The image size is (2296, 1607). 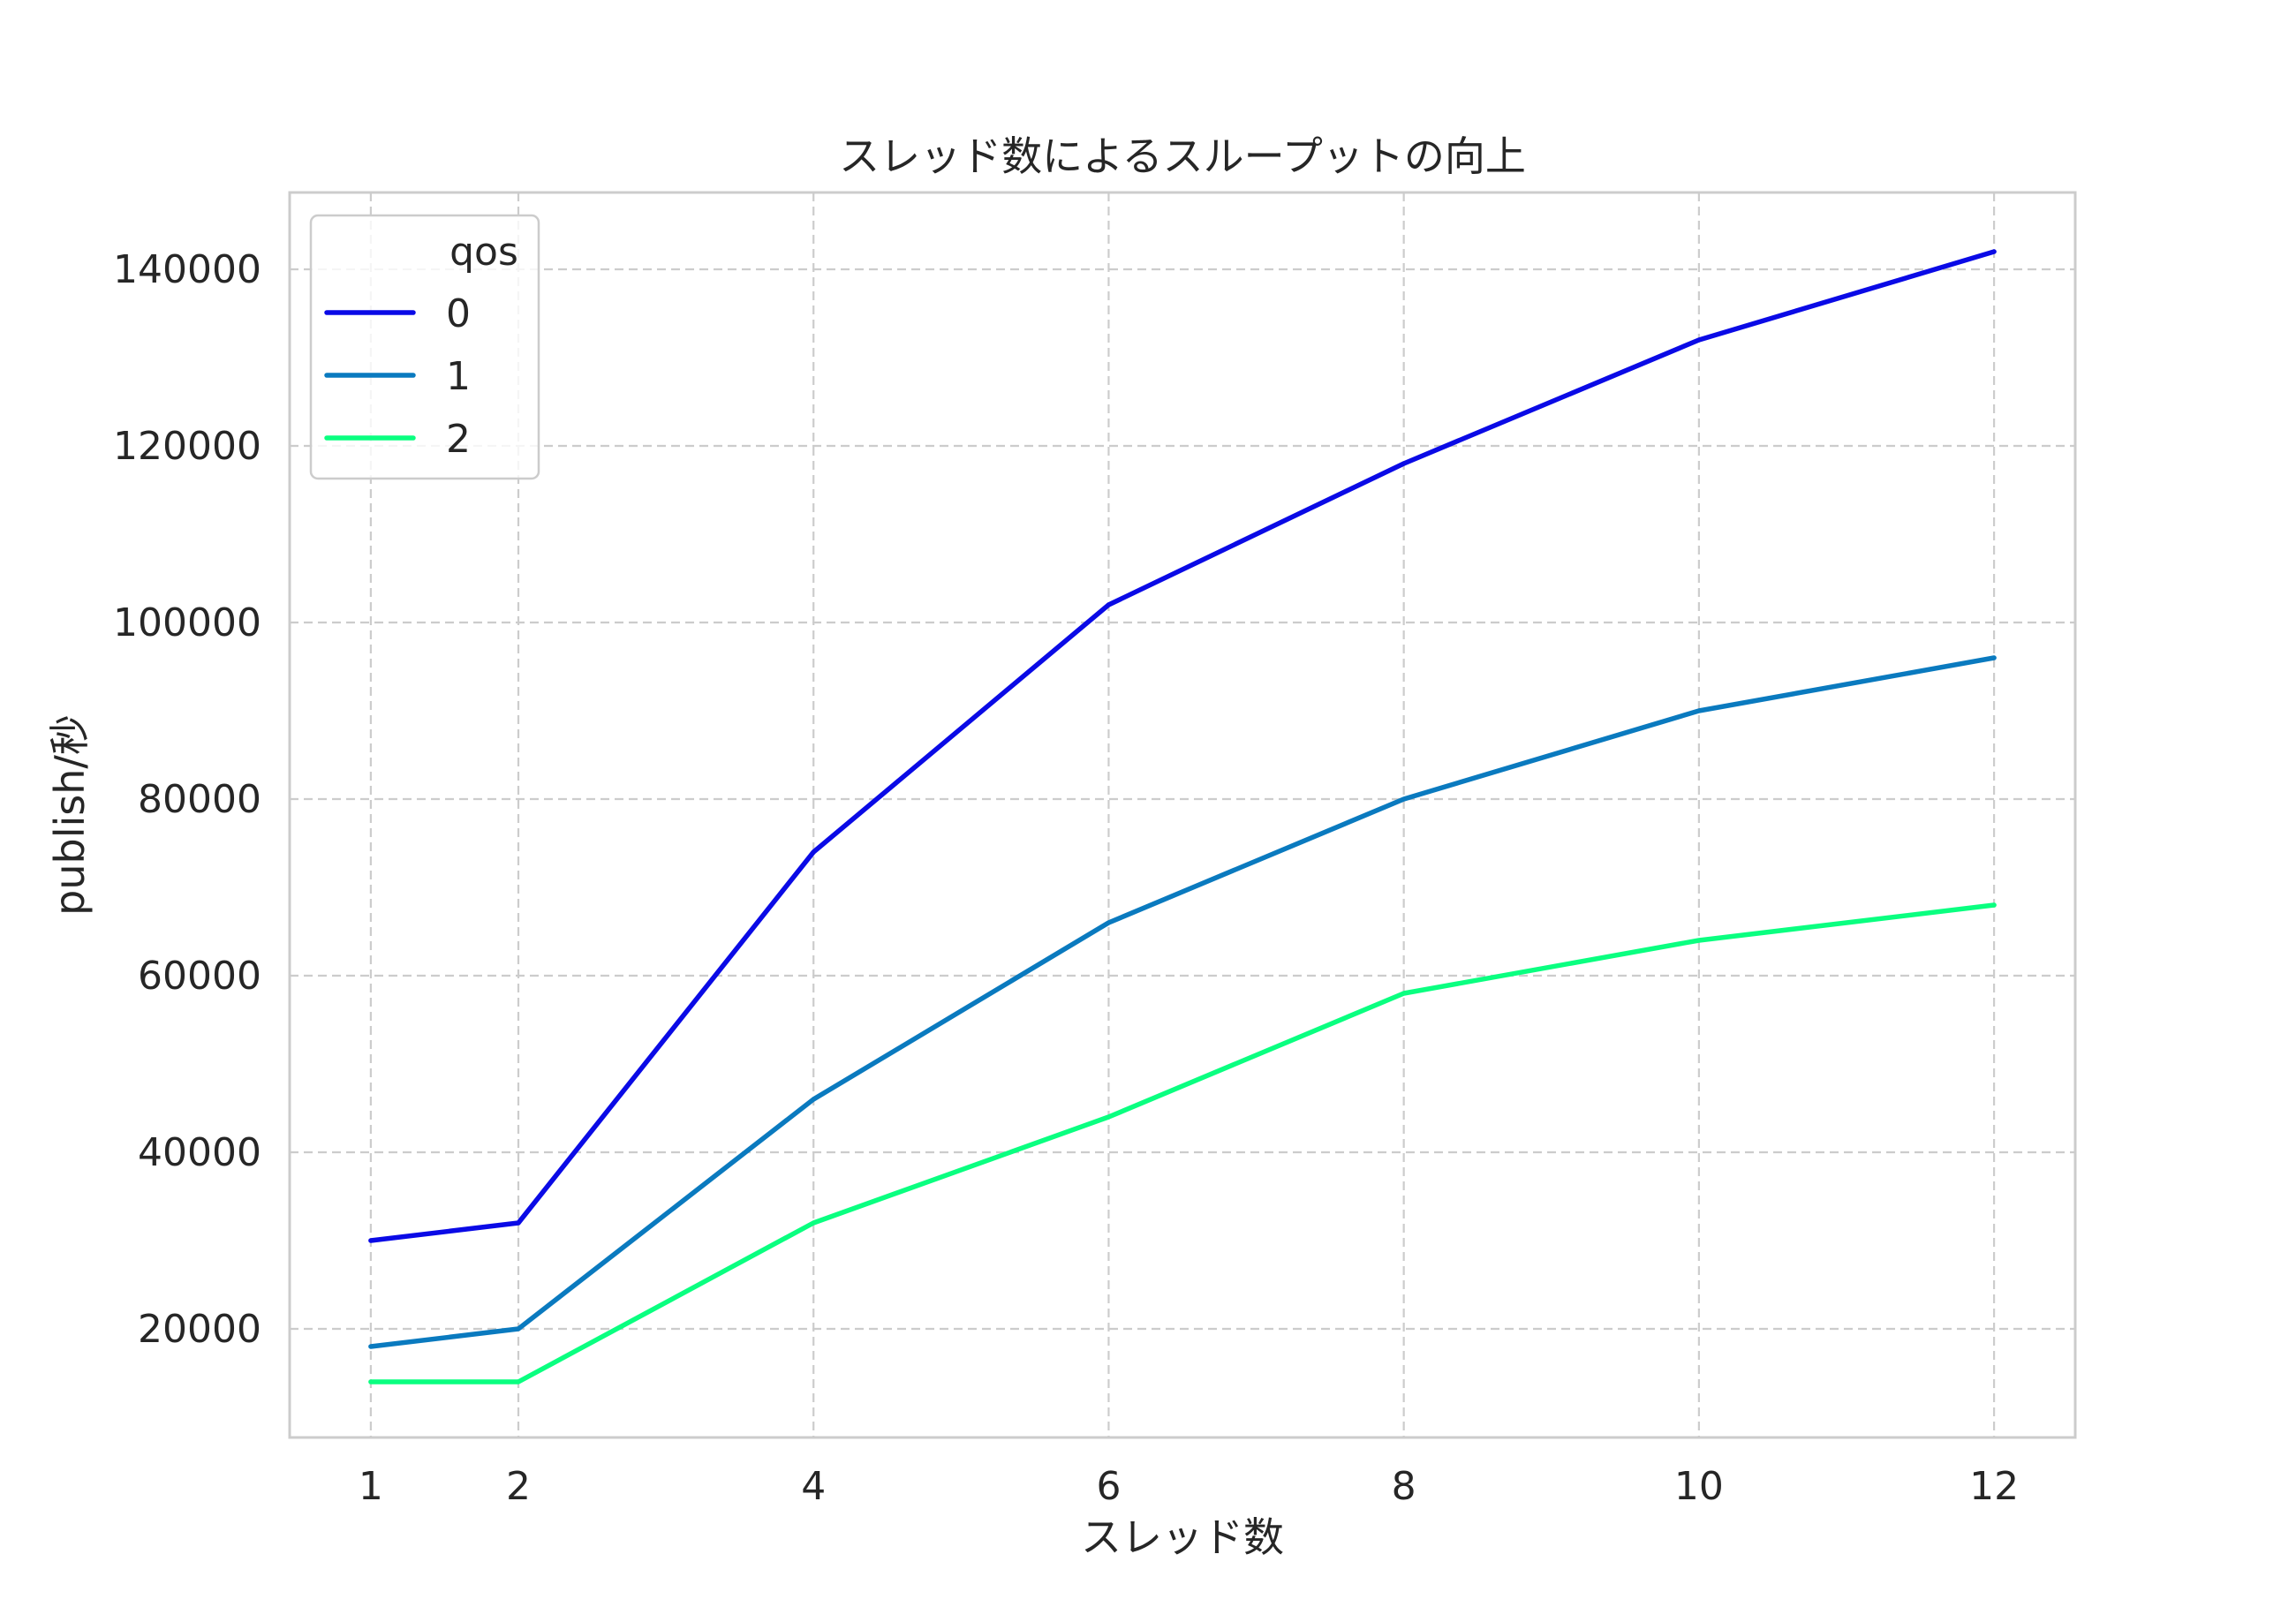 I want to click on y-tick-label: 20000, so click(x=199, y=1329).